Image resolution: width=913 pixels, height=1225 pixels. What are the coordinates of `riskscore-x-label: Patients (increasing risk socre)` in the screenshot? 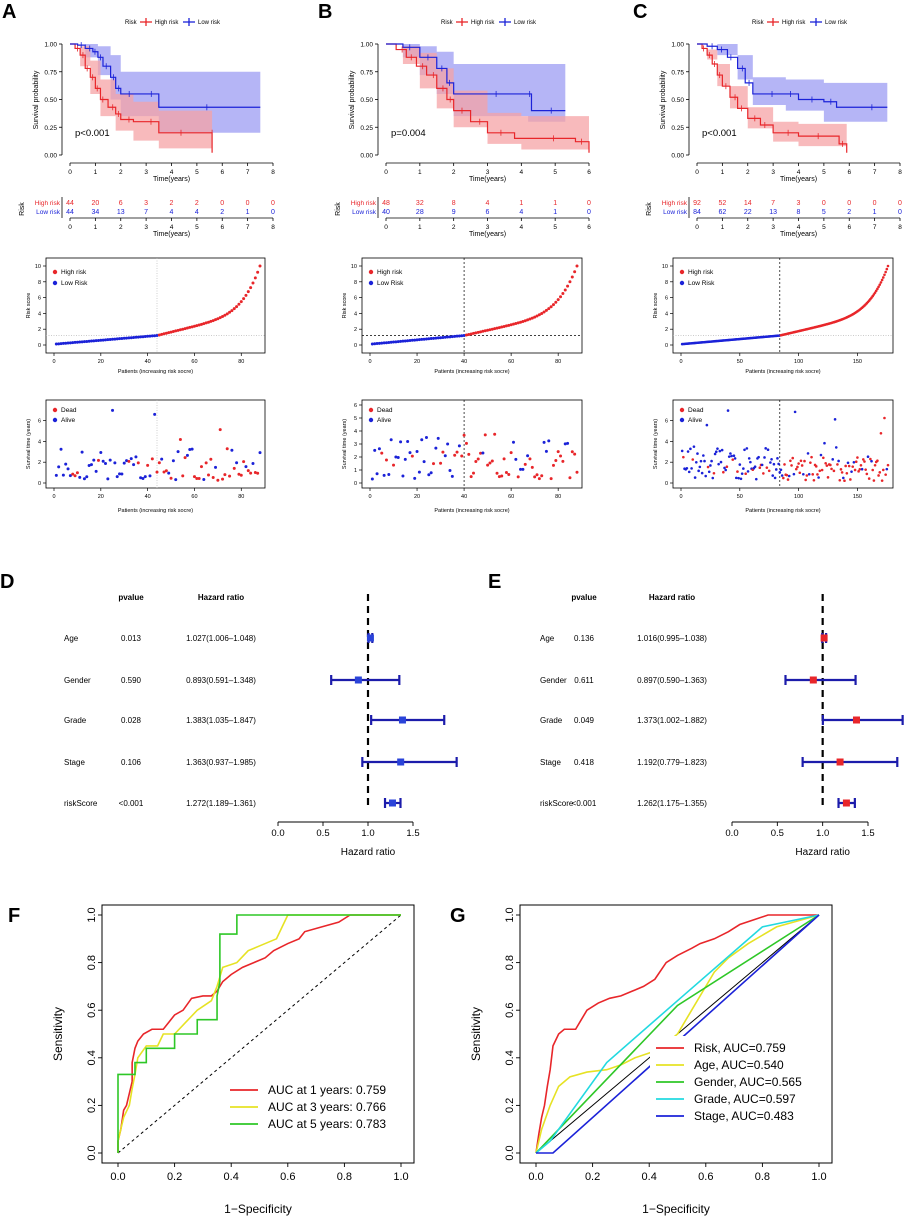 It's located at (155, 372).